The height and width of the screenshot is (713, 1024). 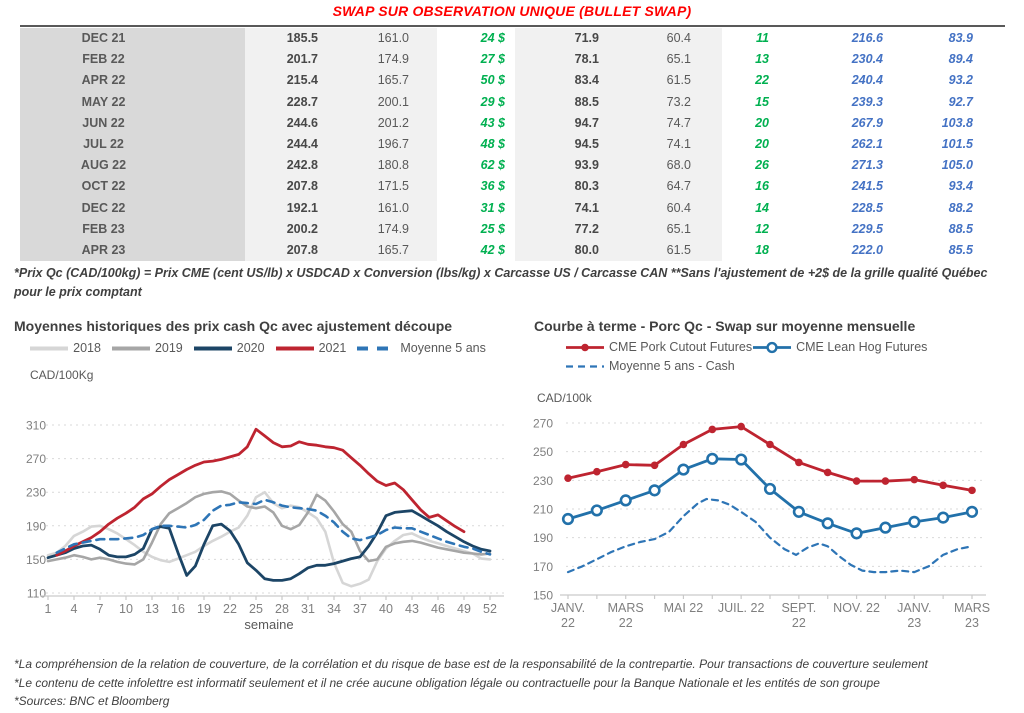 I want to click on cell-us_diff: 22, so click(x=762, y=80).